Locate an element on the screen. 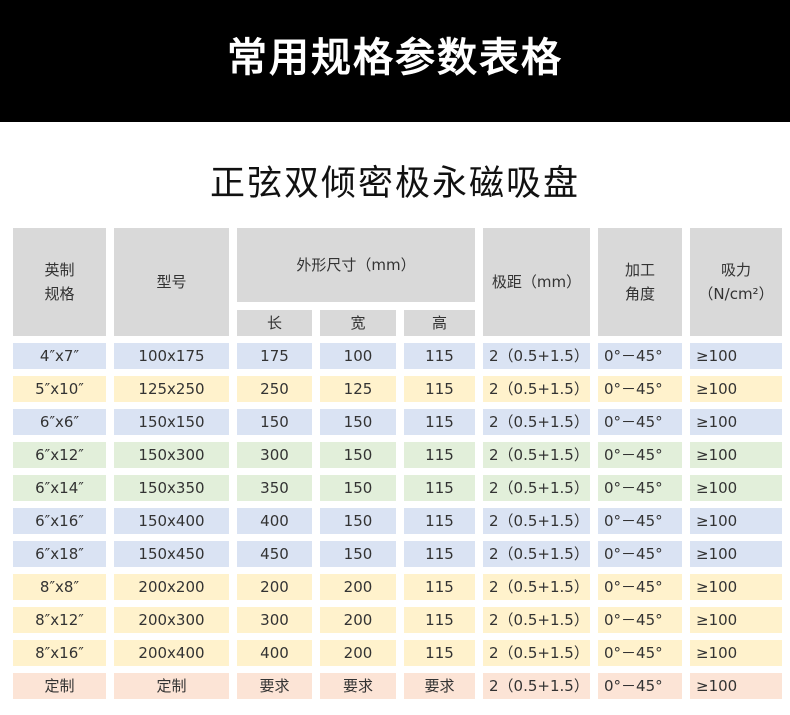  table-cell: 6″x12″ is located at coordinates (59, 455).